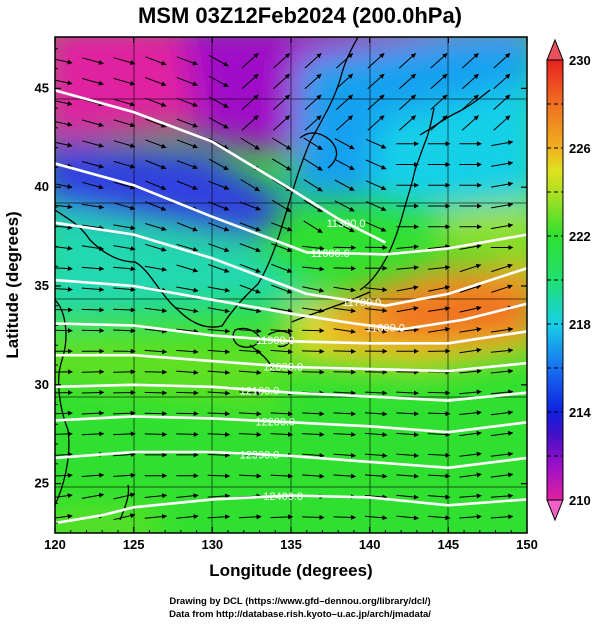  What do you see at coordinates (580, 500) in the screenshot?
I see `colorbar-tick-label: 210` at bounding box center [580, 500].